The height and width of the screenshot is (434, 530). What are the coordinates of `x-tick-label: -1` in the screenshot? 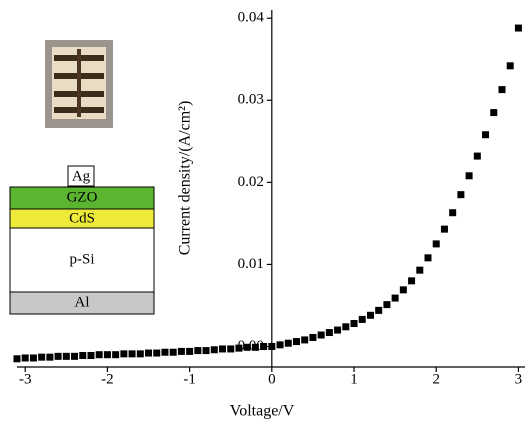 It's located at (189, 379).